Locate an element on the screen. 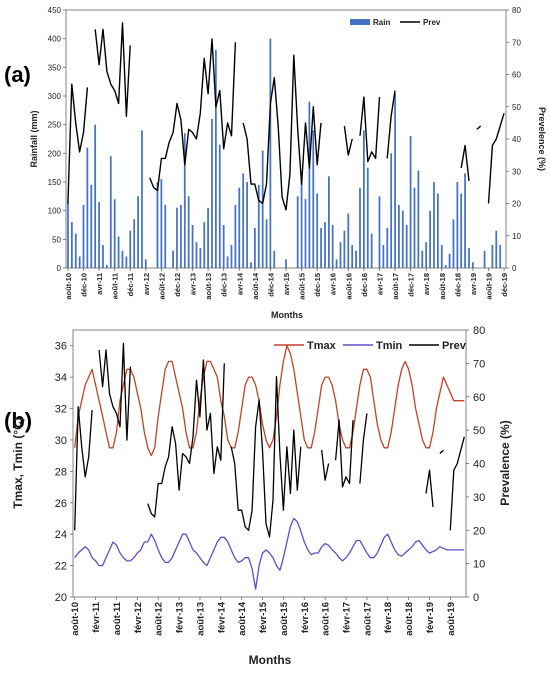 The width and height of the screenshot is (550, 681). x-tick-label: févr-14 is located at coordinates (221, 617).